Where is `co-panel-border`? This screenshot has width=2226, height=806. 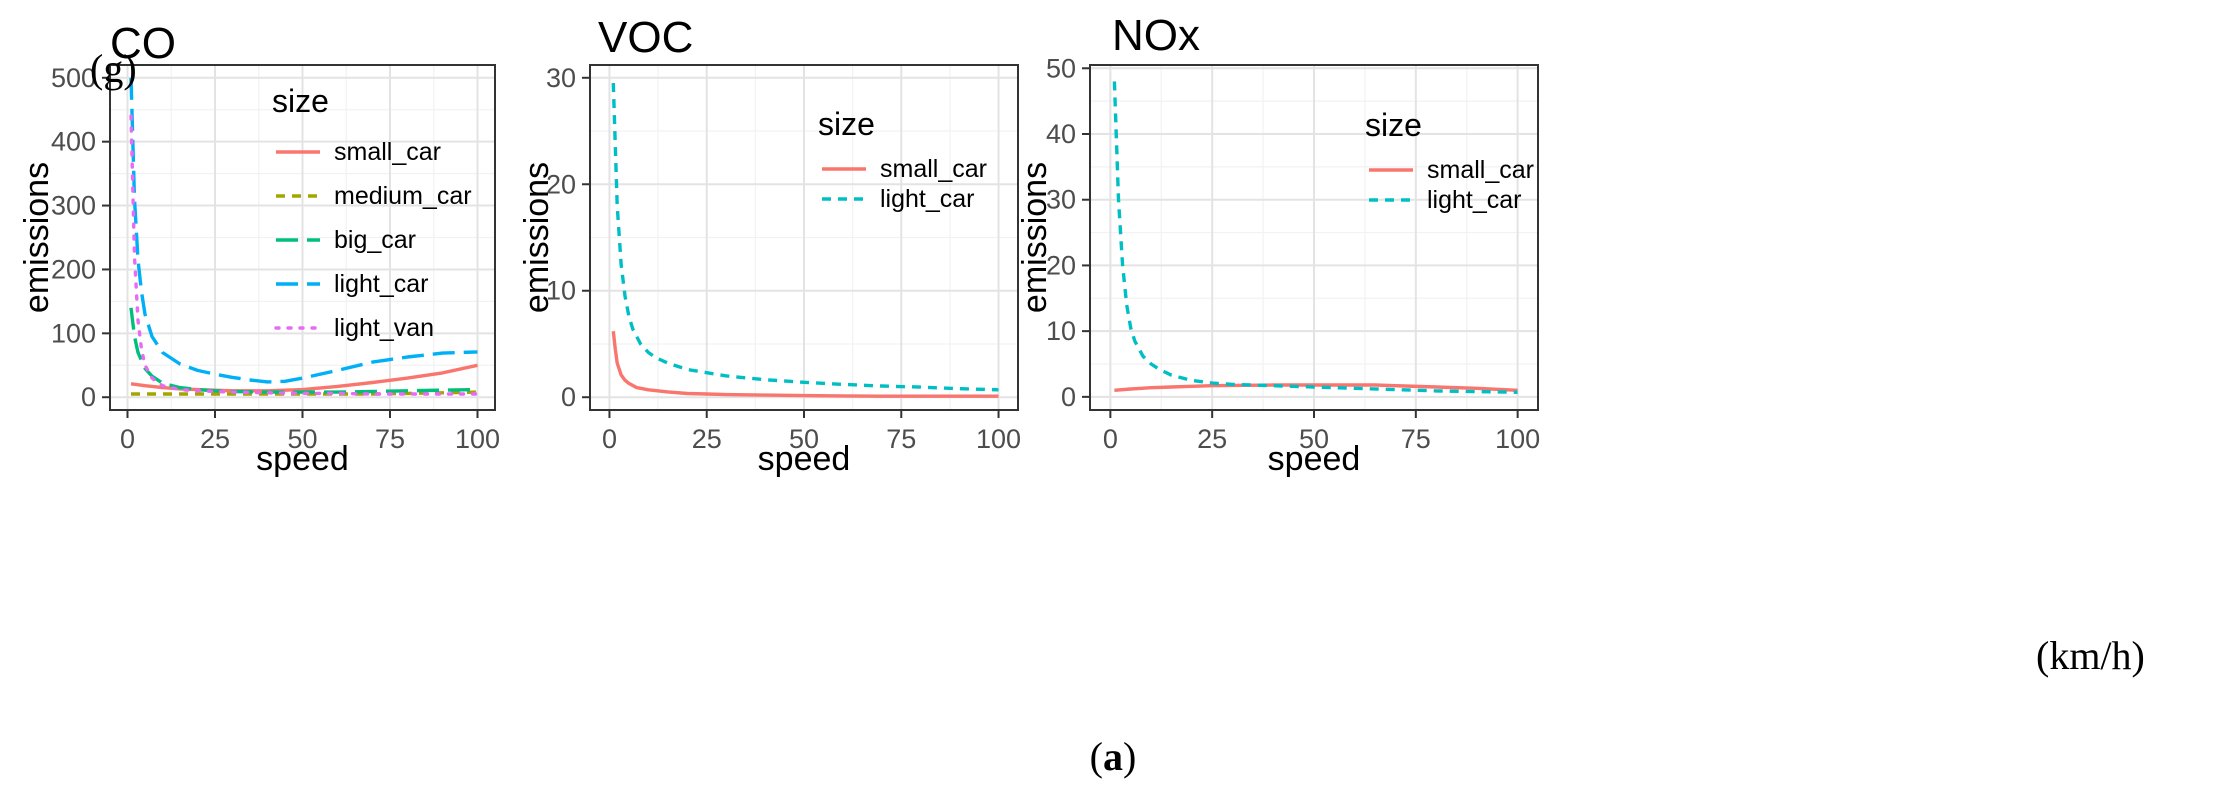
co-panel-border is located at coordinates (302, 237).